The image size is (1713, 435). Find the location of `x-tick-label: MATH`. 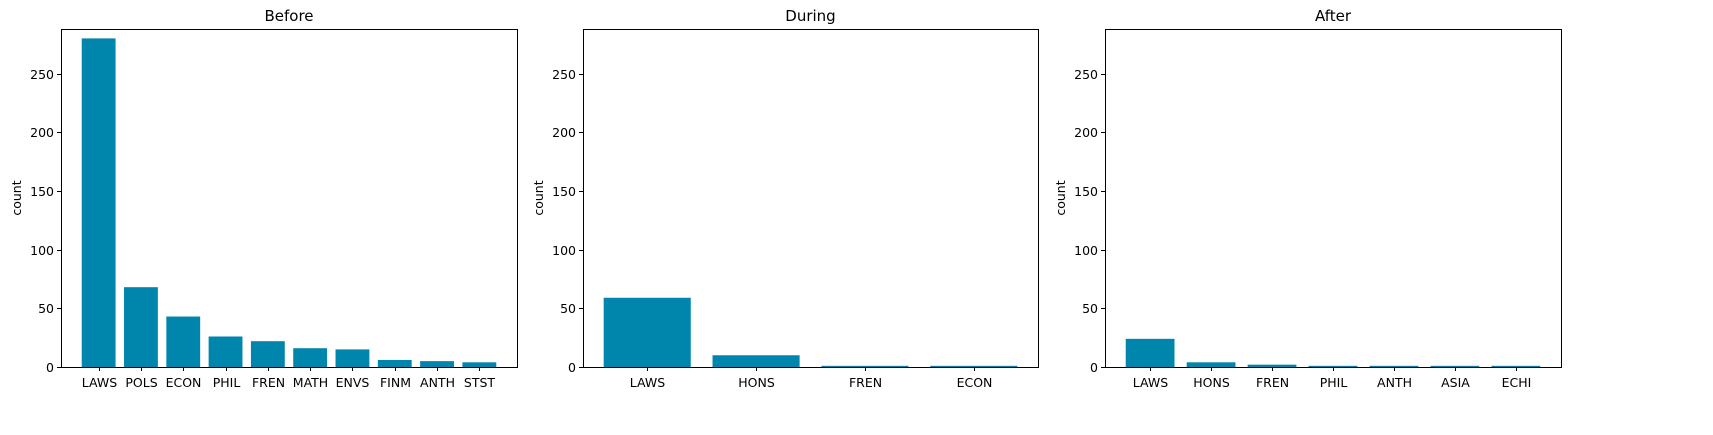

x-tick-label: MATH is located at coordinates (310, 382).